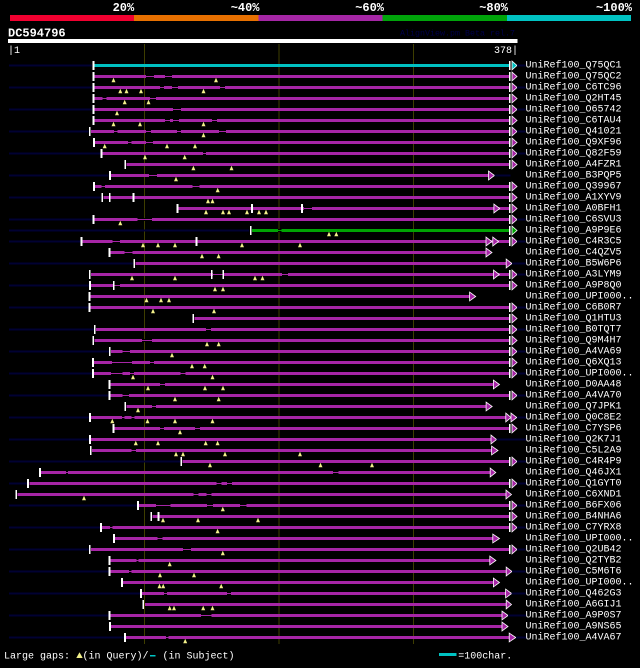 This screenshot has width=640, height=668. I want to click on svg-text: UniRef100_Q41021, so click(574, 132).